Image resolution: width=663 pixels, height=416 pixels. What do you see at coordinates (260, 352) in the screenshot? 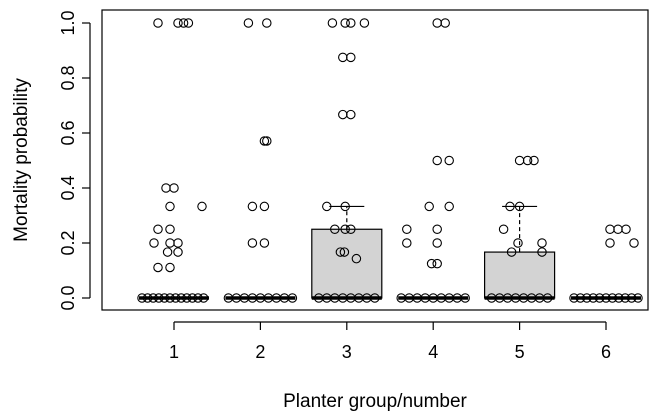
I see `x-tick-label: 2` at bounding box center [260, 352].